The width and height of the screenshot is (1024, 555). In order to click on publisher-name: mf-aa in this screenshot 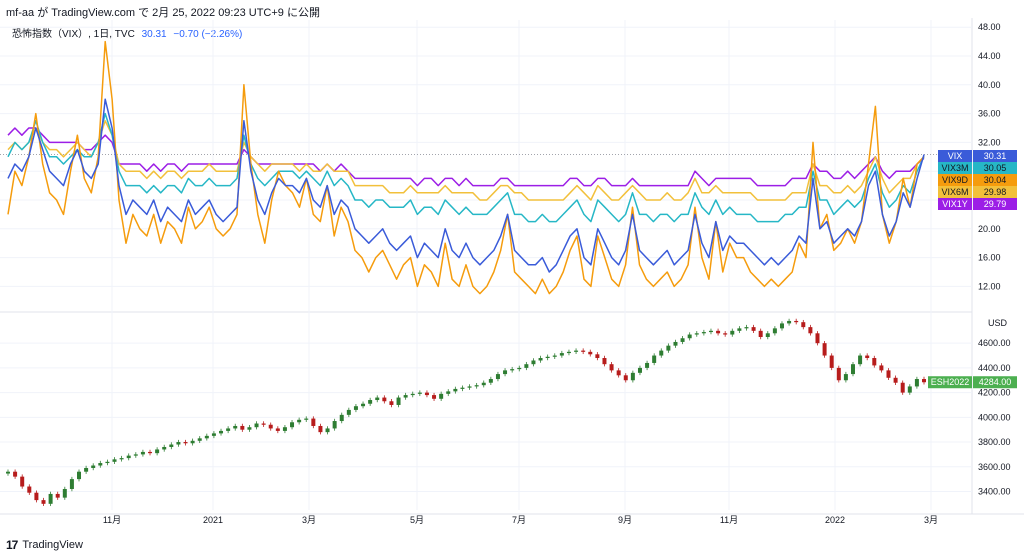, I will do `click(20, 13)`.